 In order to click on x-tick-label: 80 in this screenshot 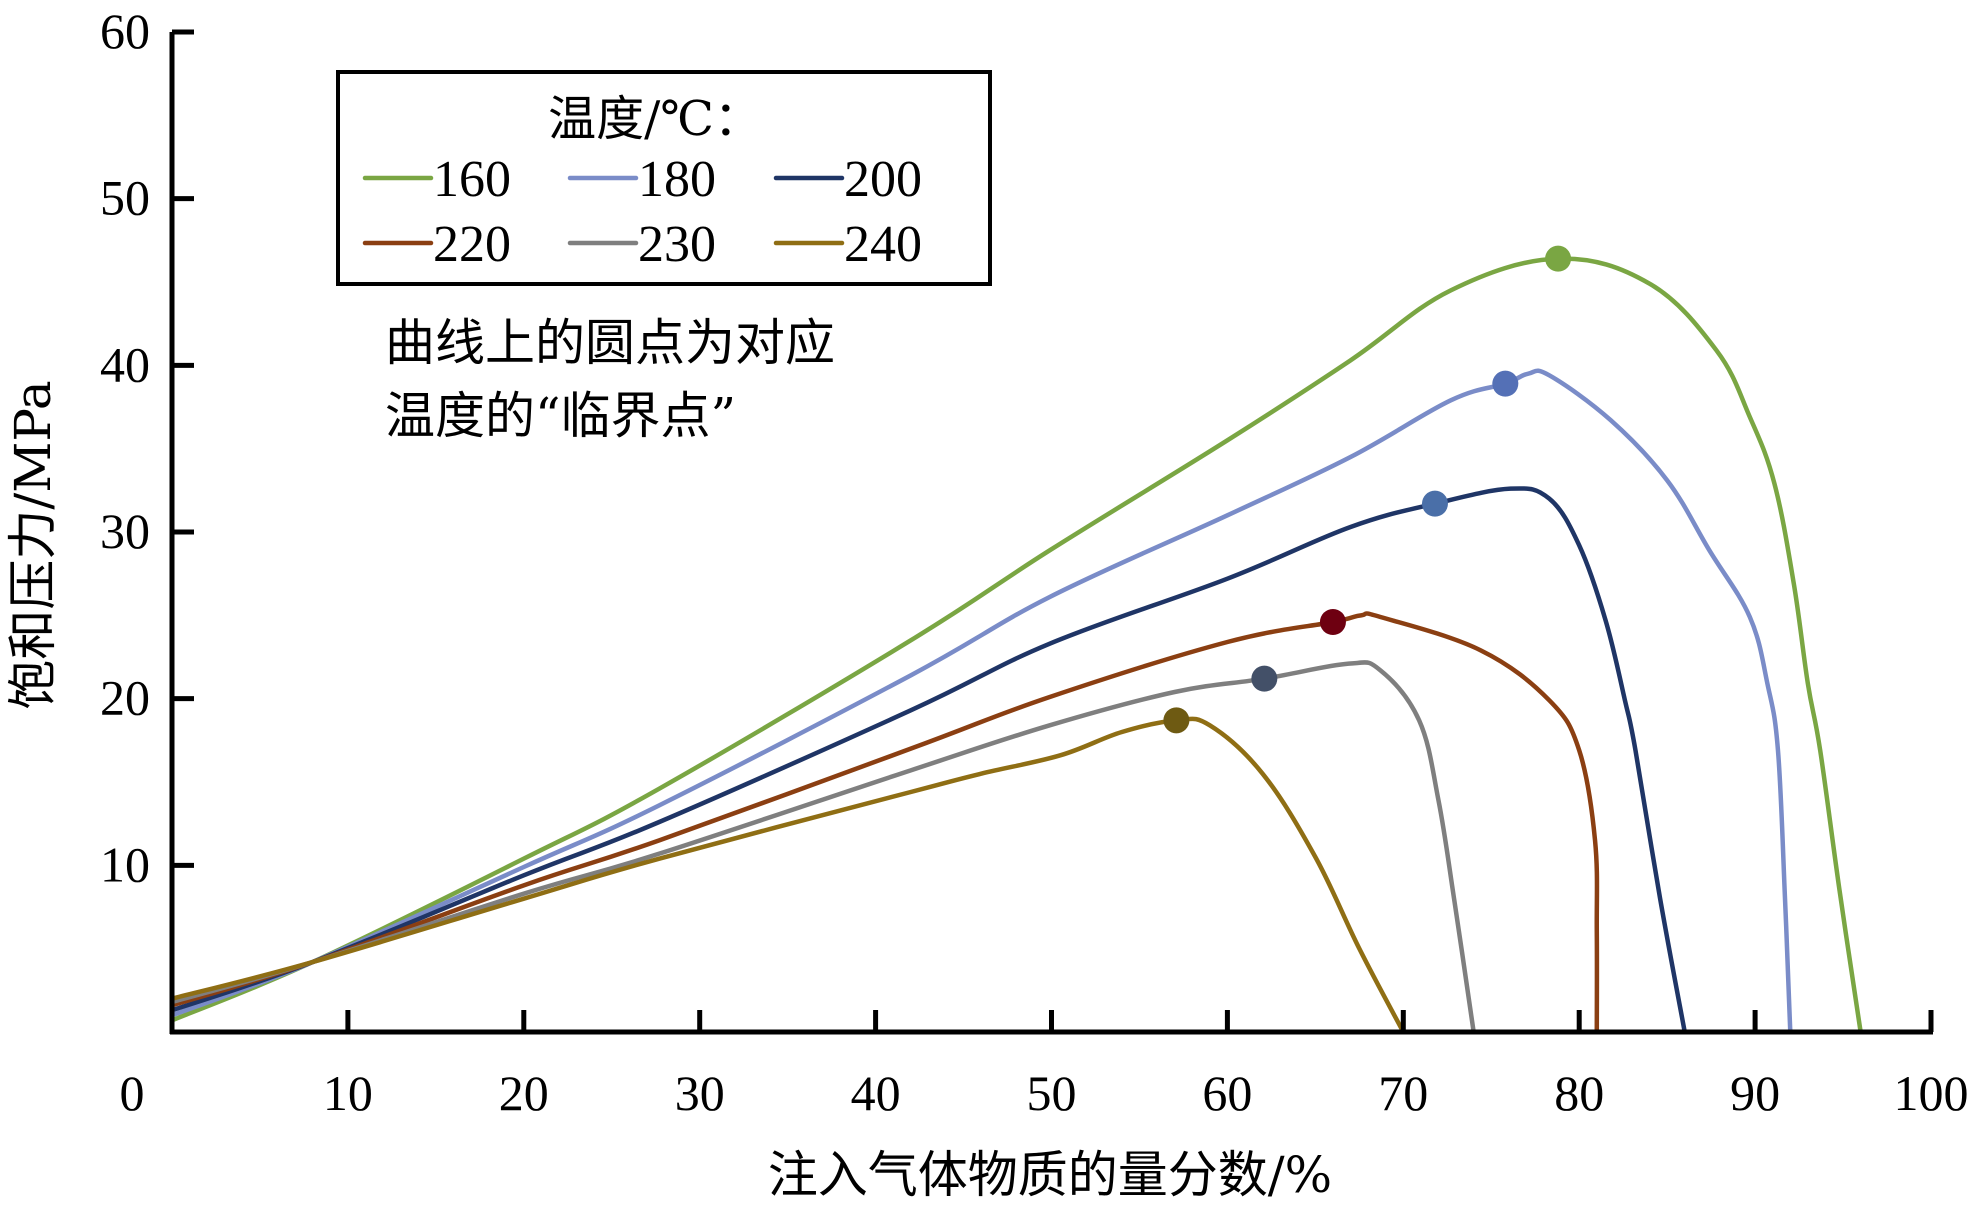, I will do `click(1579, 1093)`.